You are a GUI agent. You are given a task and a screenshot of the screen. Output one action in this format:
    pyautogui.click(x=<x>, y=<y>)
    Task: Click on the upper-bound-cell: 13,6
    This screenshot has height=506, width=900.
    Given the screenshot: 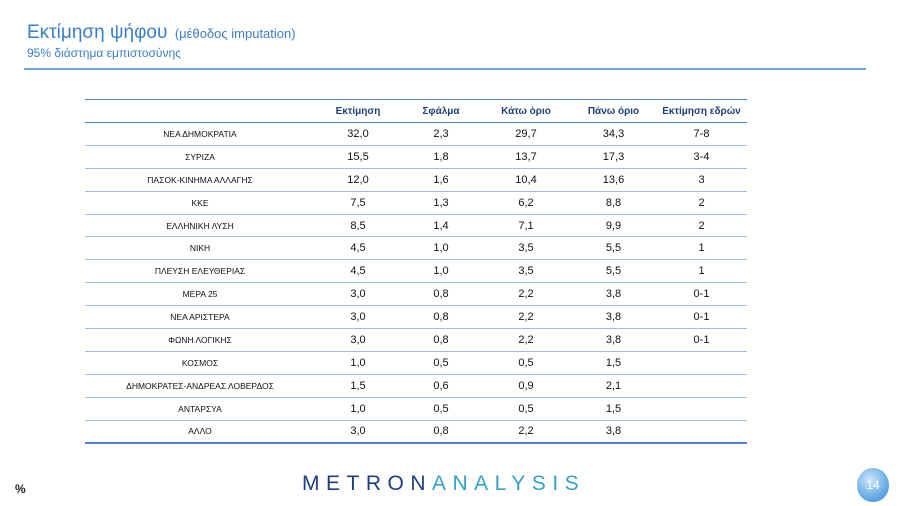 What is the action you would take?
    pyautogui.click(x=613, y=180)
    